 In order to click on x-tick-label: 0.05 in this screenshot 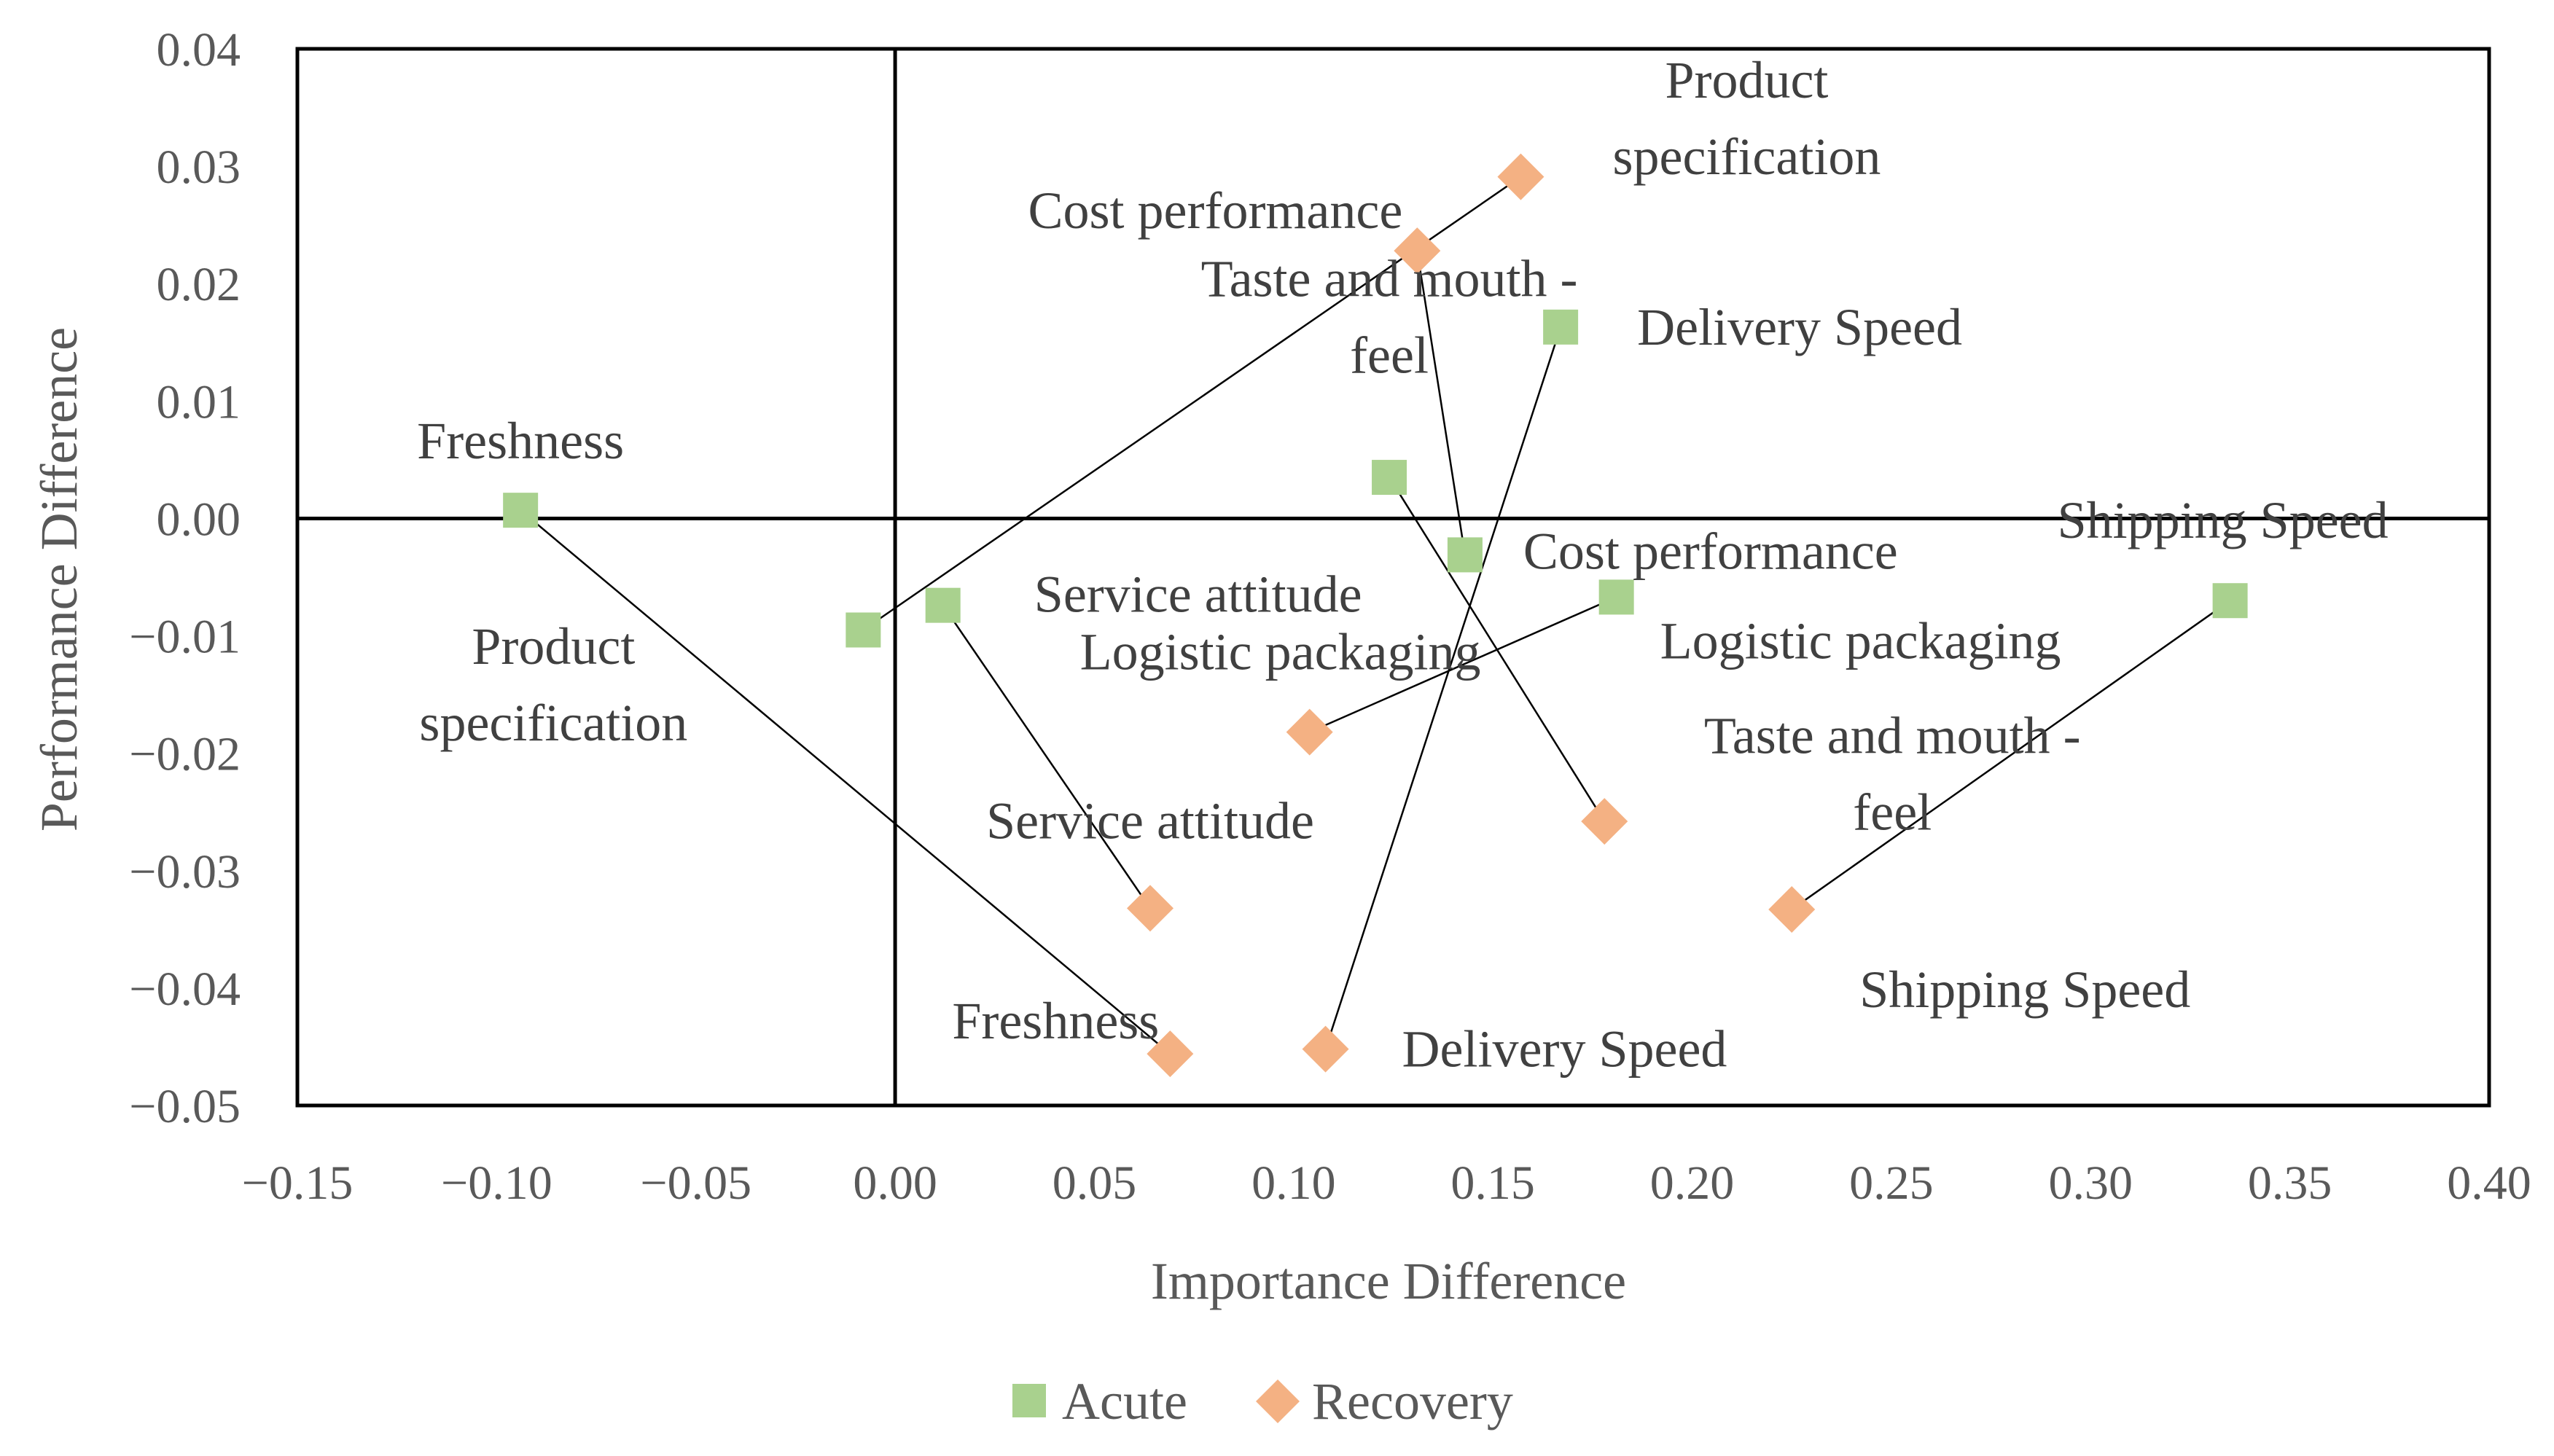, I will do `click(1095, 1183)`.